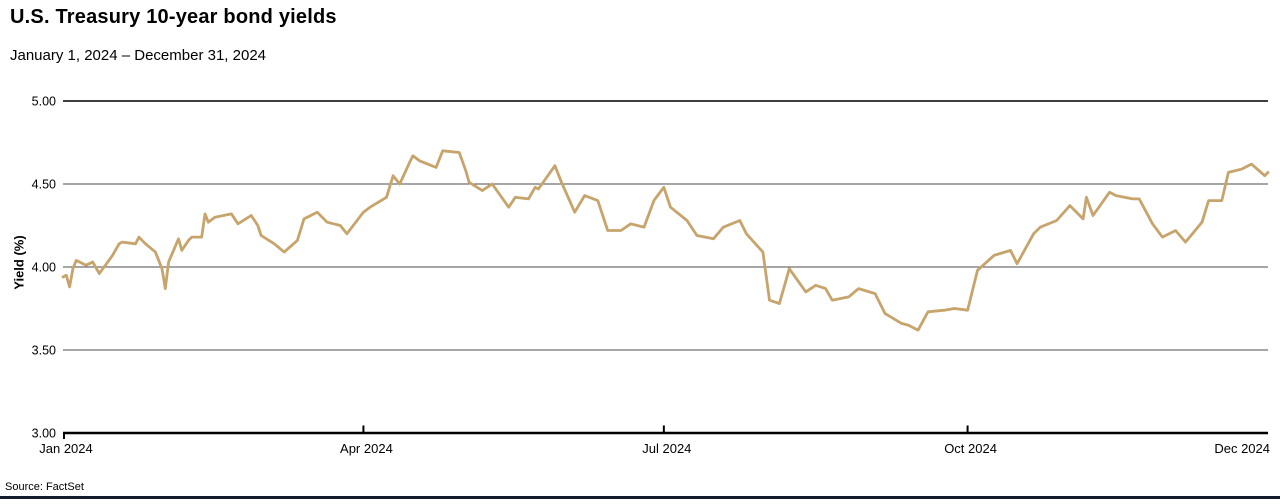  Describe the element at coordinates (66, 448) in the screenshot. I see `x-tick-label: Jan 2024` at that location.